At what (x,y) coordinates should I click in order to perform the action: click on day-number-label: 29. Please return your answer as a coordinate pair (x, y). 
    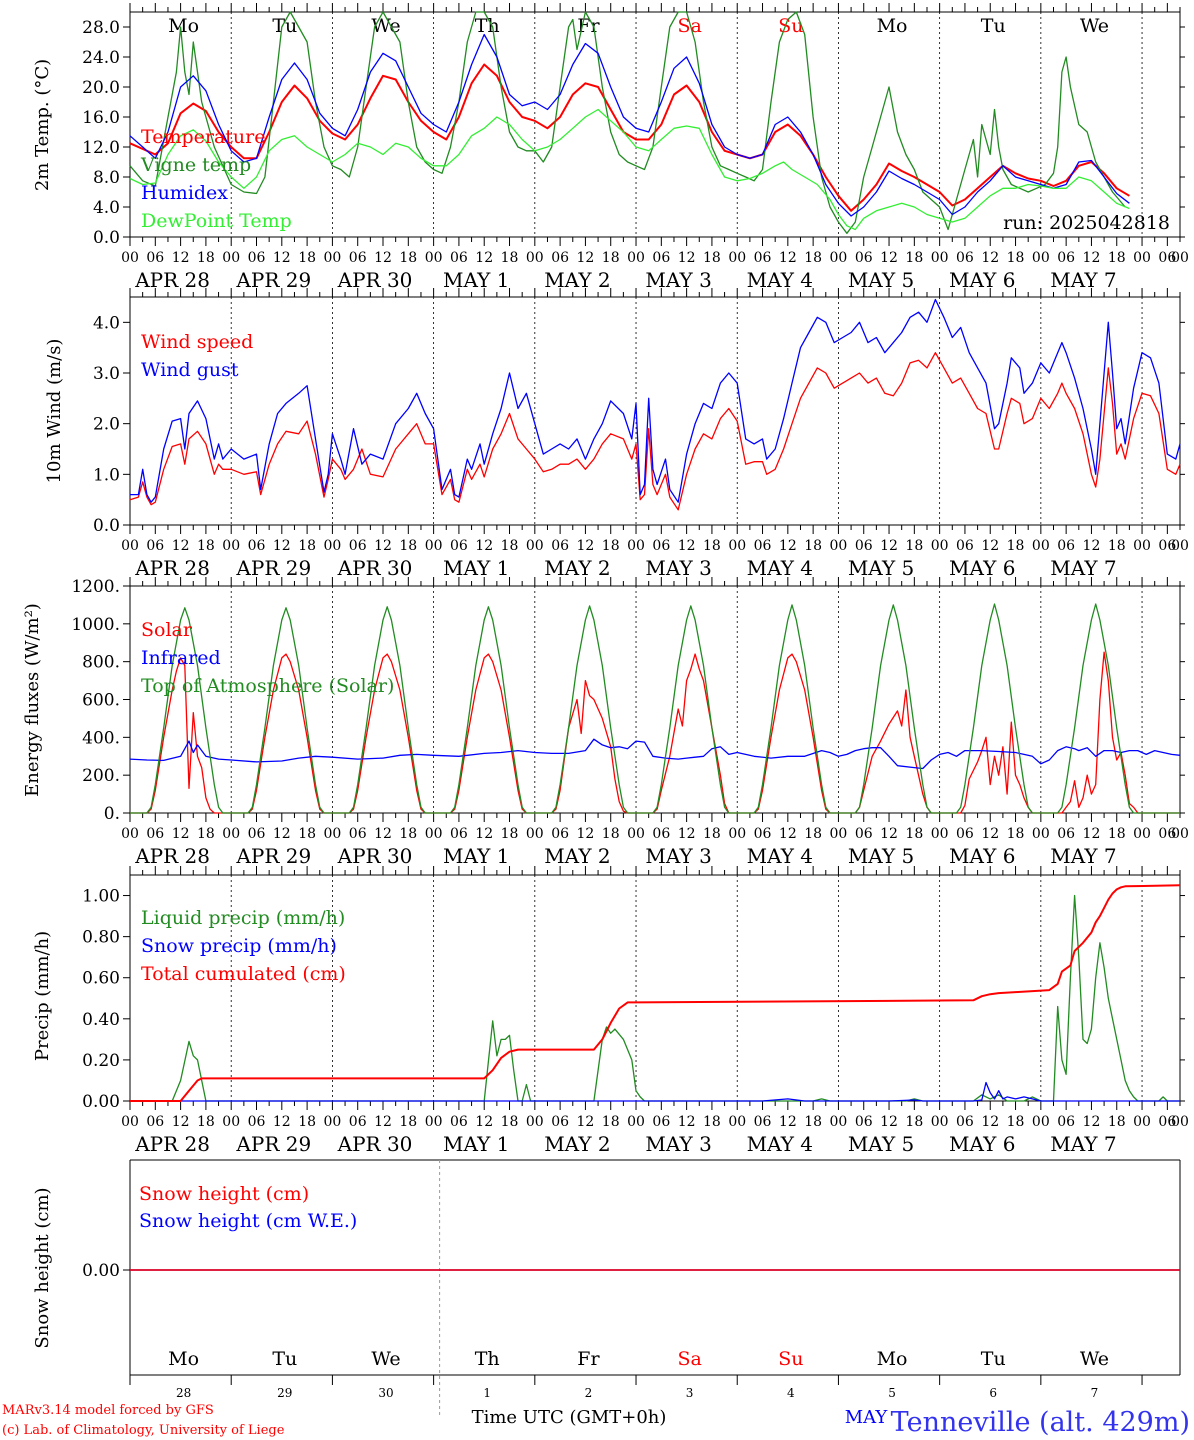
    Looking at the image, I should click on (284, 1393).